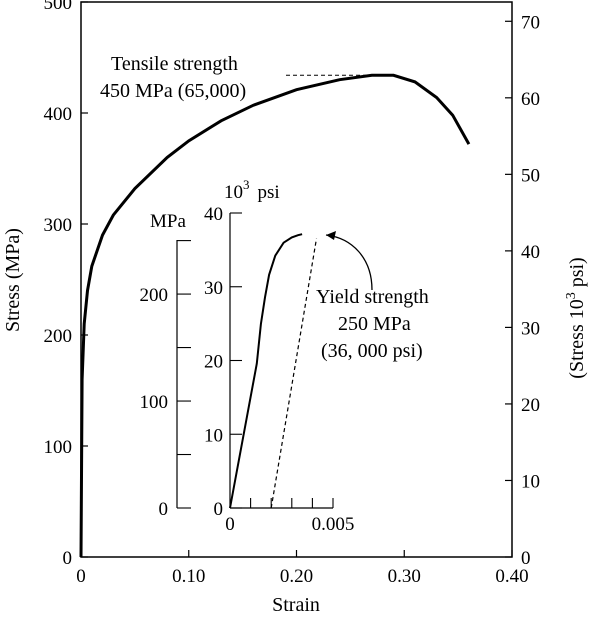 The width and height of the screenshot is (590, 617). What do you see at coordinates (571, 295) in the screenshot?
I see `y-axis-label-right-sup: 3` at bounding box center [571, 295].